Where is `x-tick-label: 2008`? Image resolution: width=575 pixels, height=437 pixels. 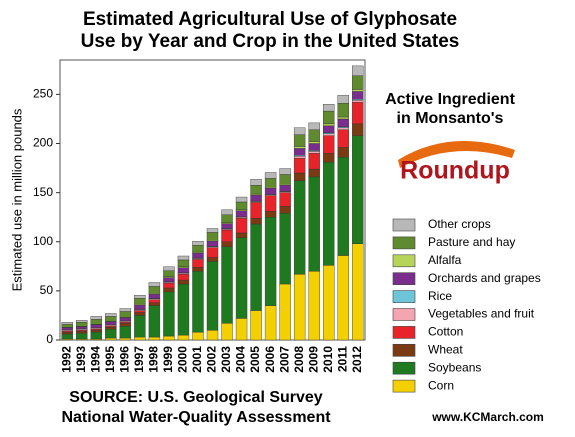 x-tick-label: 2008 is located at coordinates (299, 359).